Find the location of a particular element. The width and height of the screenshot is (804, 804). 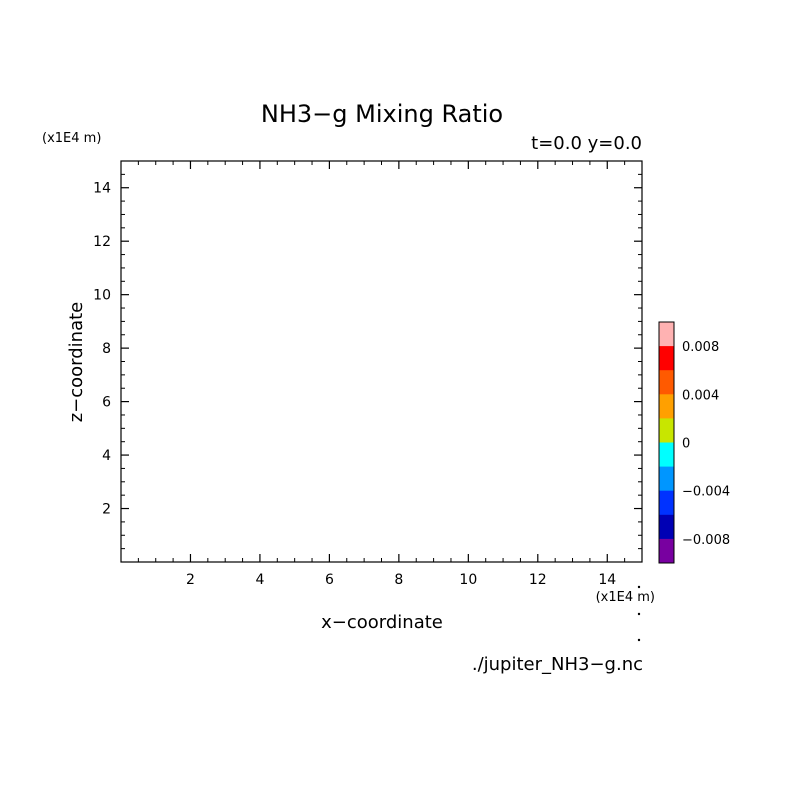

y-tick-label: 12 is located at coordinates (102, 242).